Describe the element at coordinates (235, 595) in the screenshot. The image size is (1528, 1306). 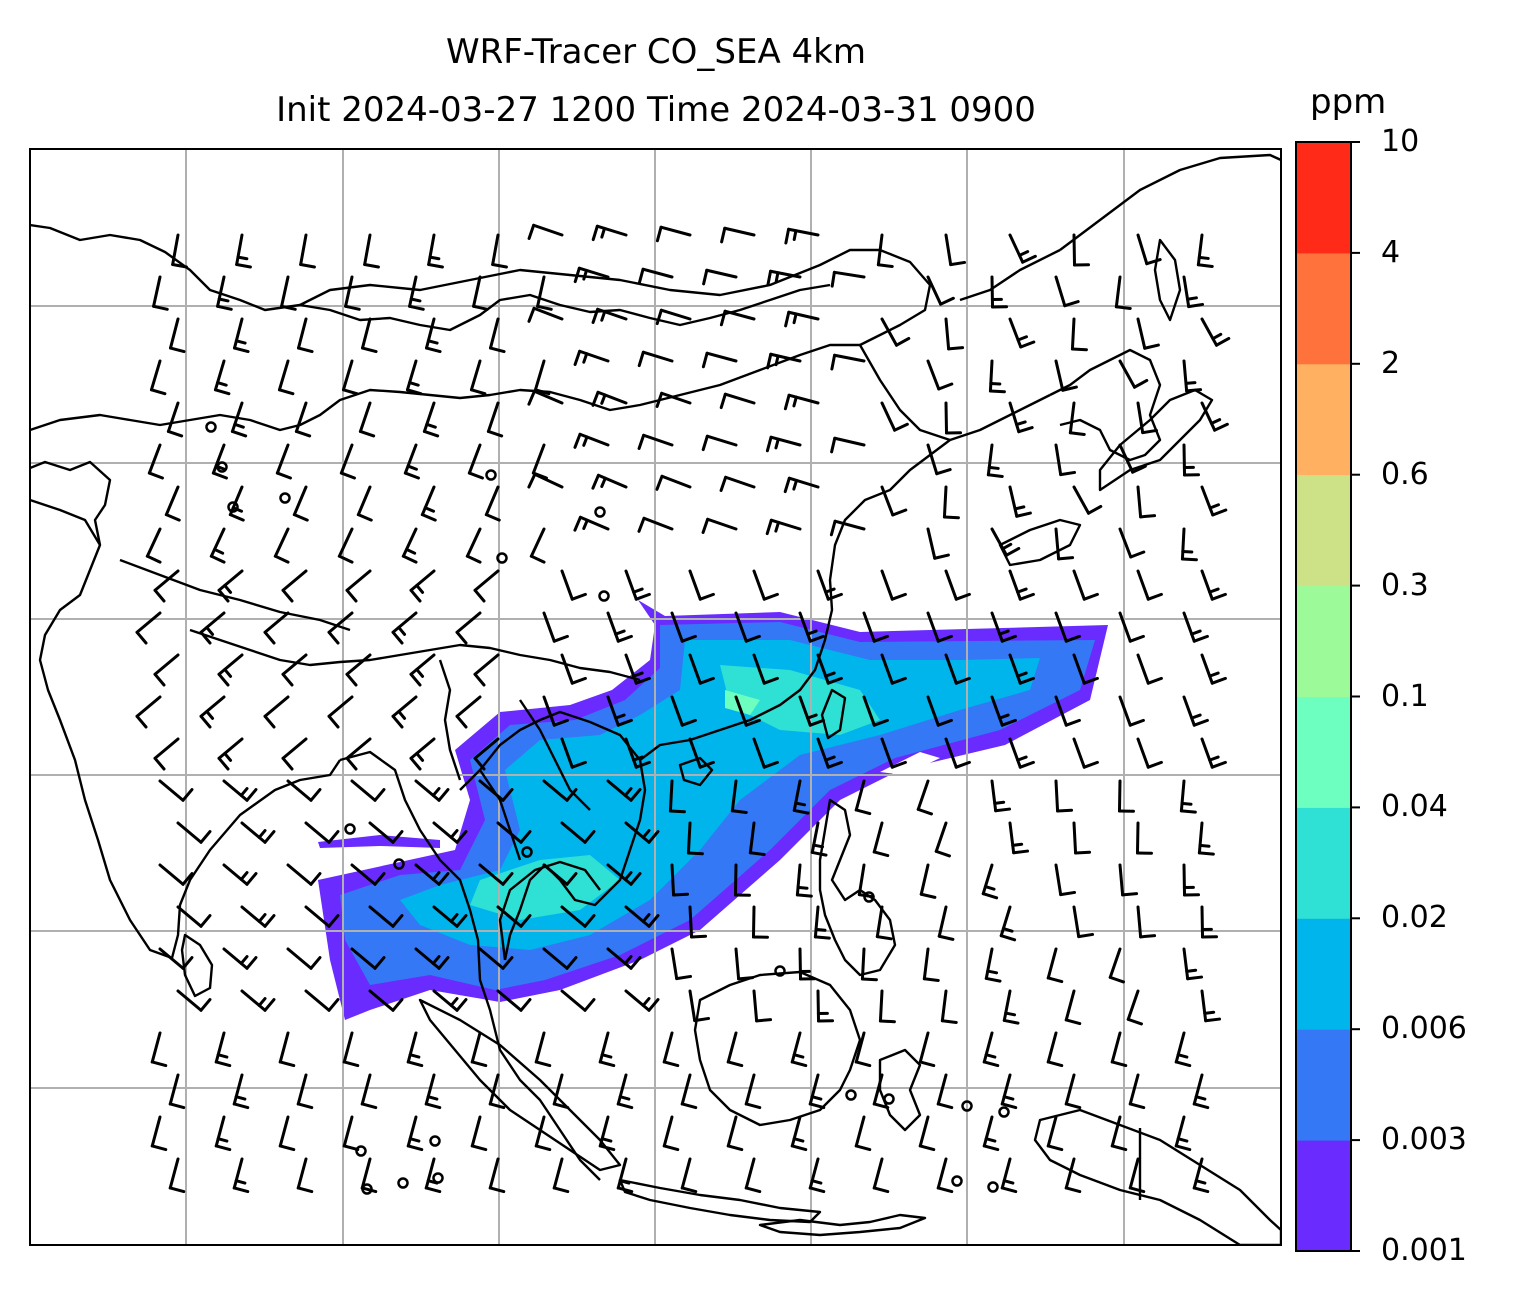
I see `border-india-nepal` at that location.